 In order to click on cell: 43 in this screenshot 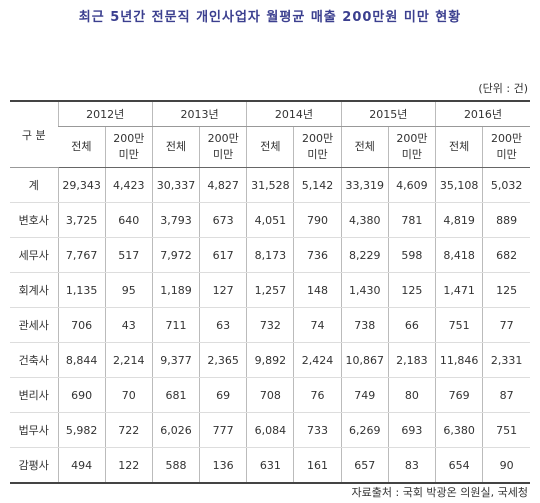, I will do `click(128, 325)`.